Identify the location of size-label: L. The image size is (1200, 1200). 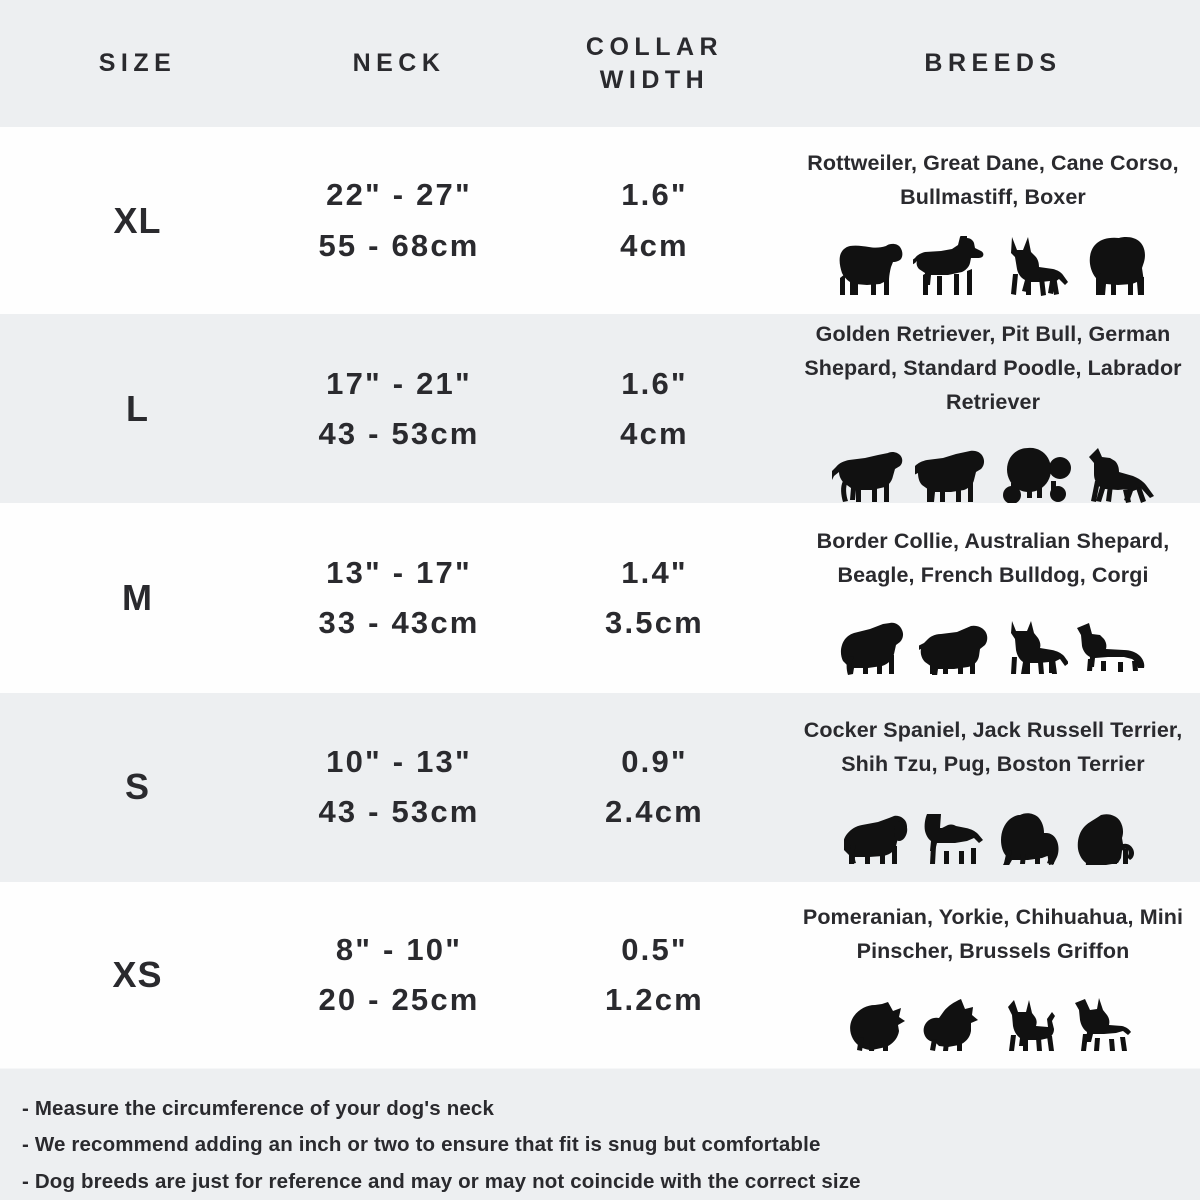
(137, 408).